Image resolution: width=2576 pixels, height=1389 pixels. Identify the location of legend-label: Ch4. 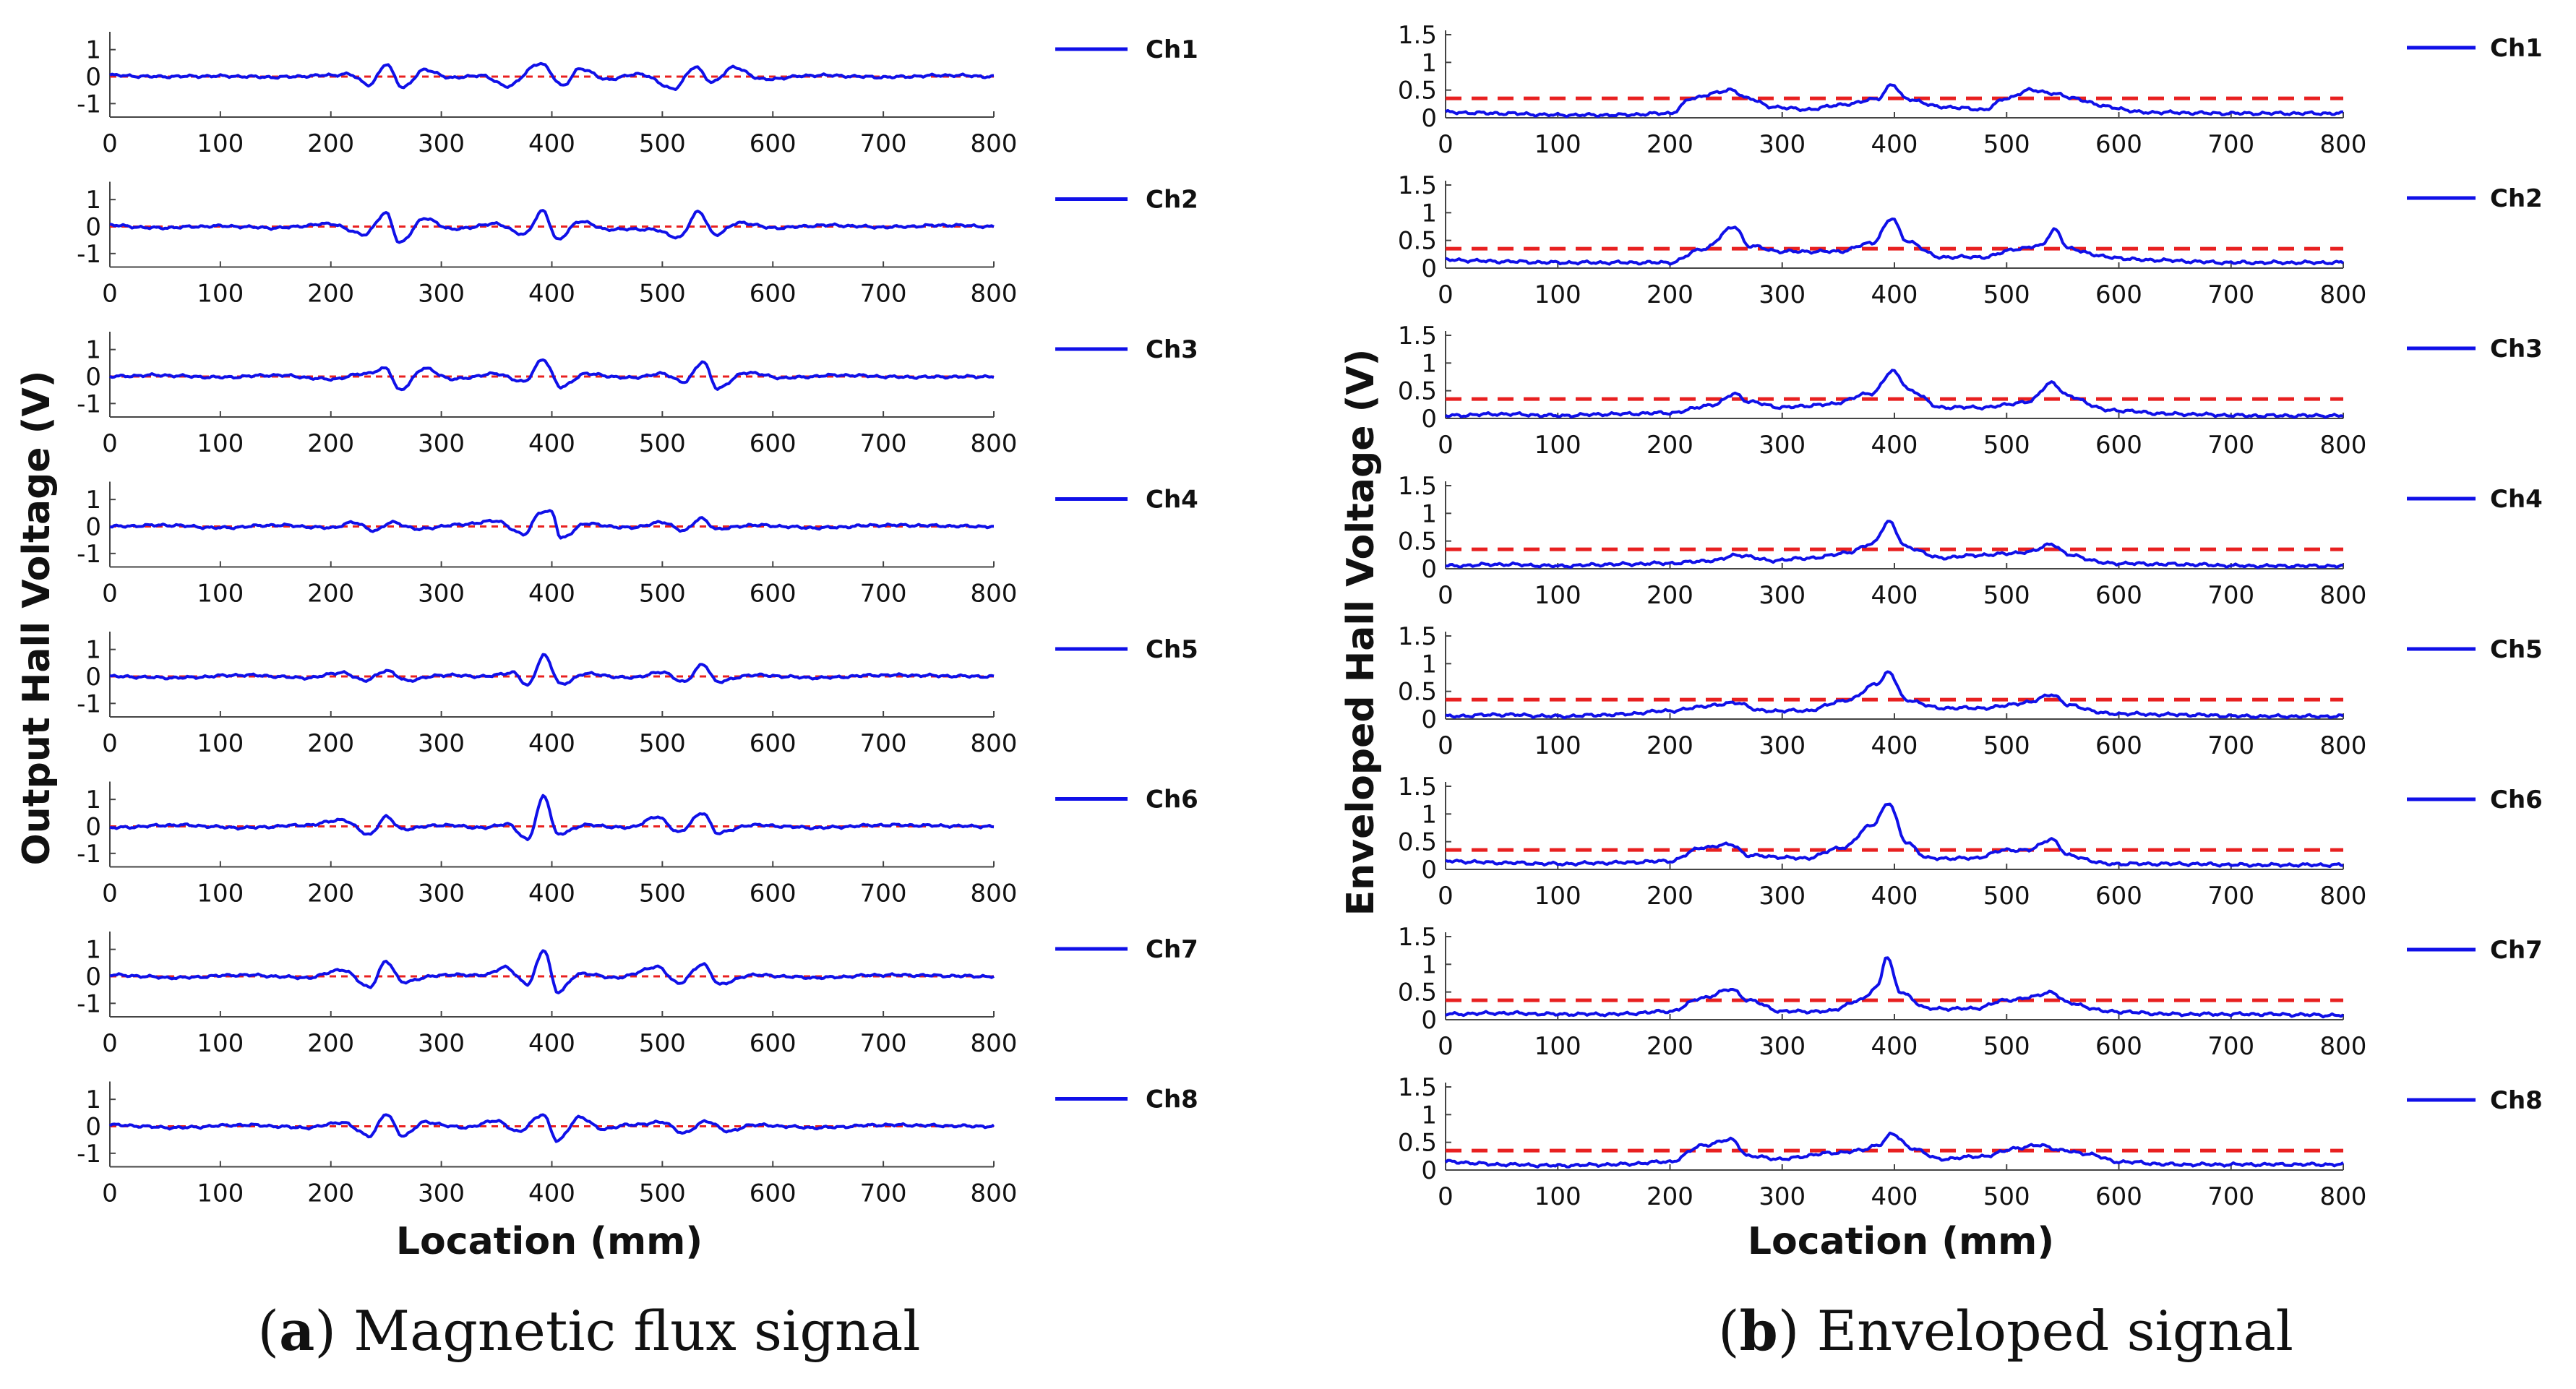
(2516, 500).